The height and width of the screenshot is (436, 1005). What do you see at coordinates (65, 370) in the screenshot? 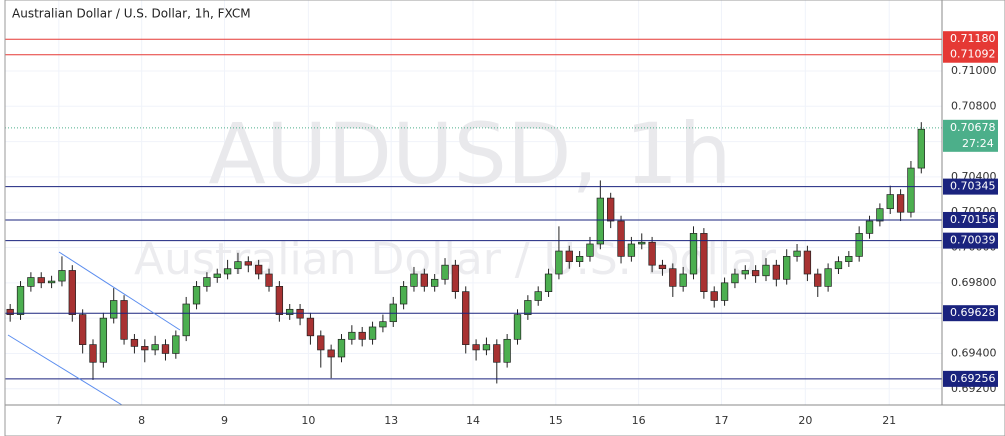
I see `channel-line` at bounding box center [65, 370].